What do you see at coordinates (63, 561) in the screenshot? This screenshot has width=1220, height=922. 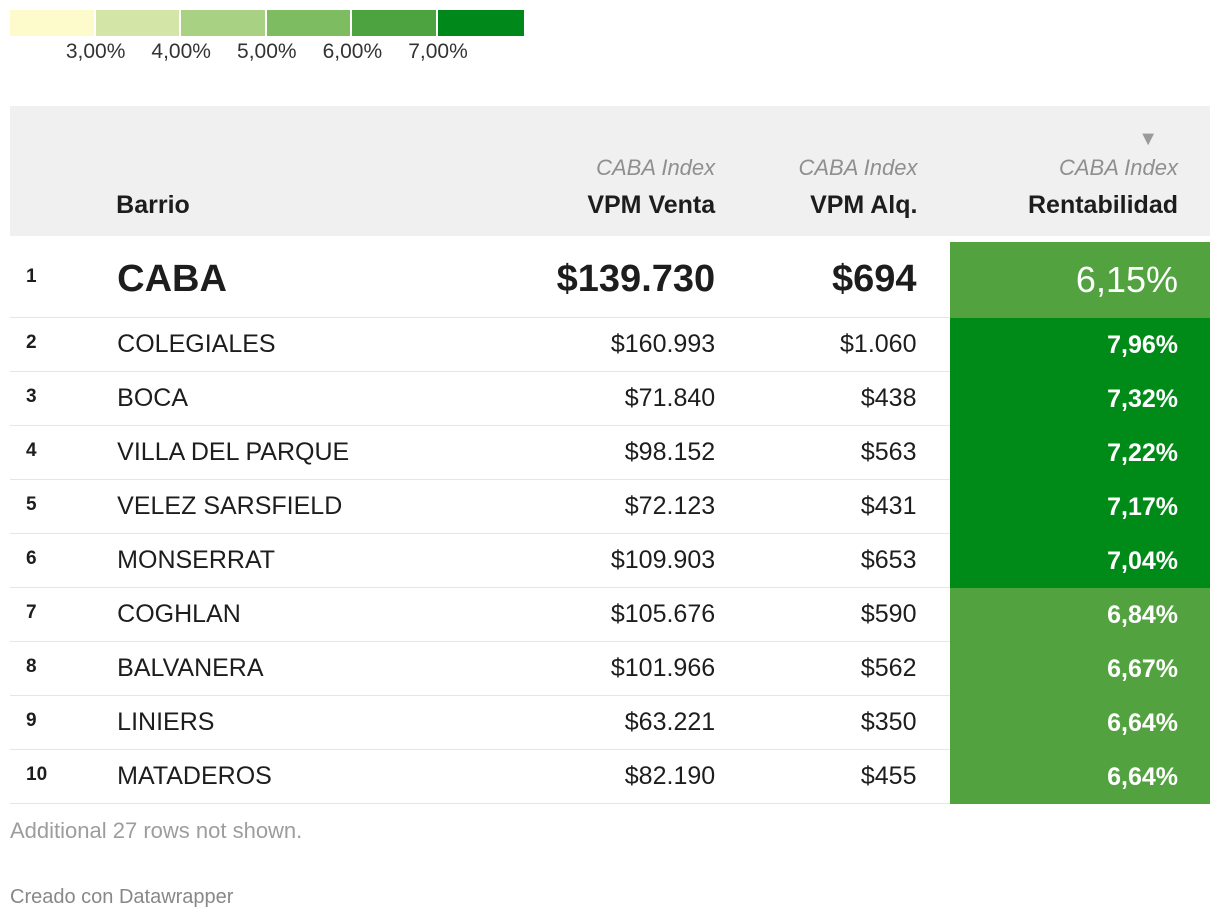 I see `row-rank: 6` at bounding box center [63, 561].